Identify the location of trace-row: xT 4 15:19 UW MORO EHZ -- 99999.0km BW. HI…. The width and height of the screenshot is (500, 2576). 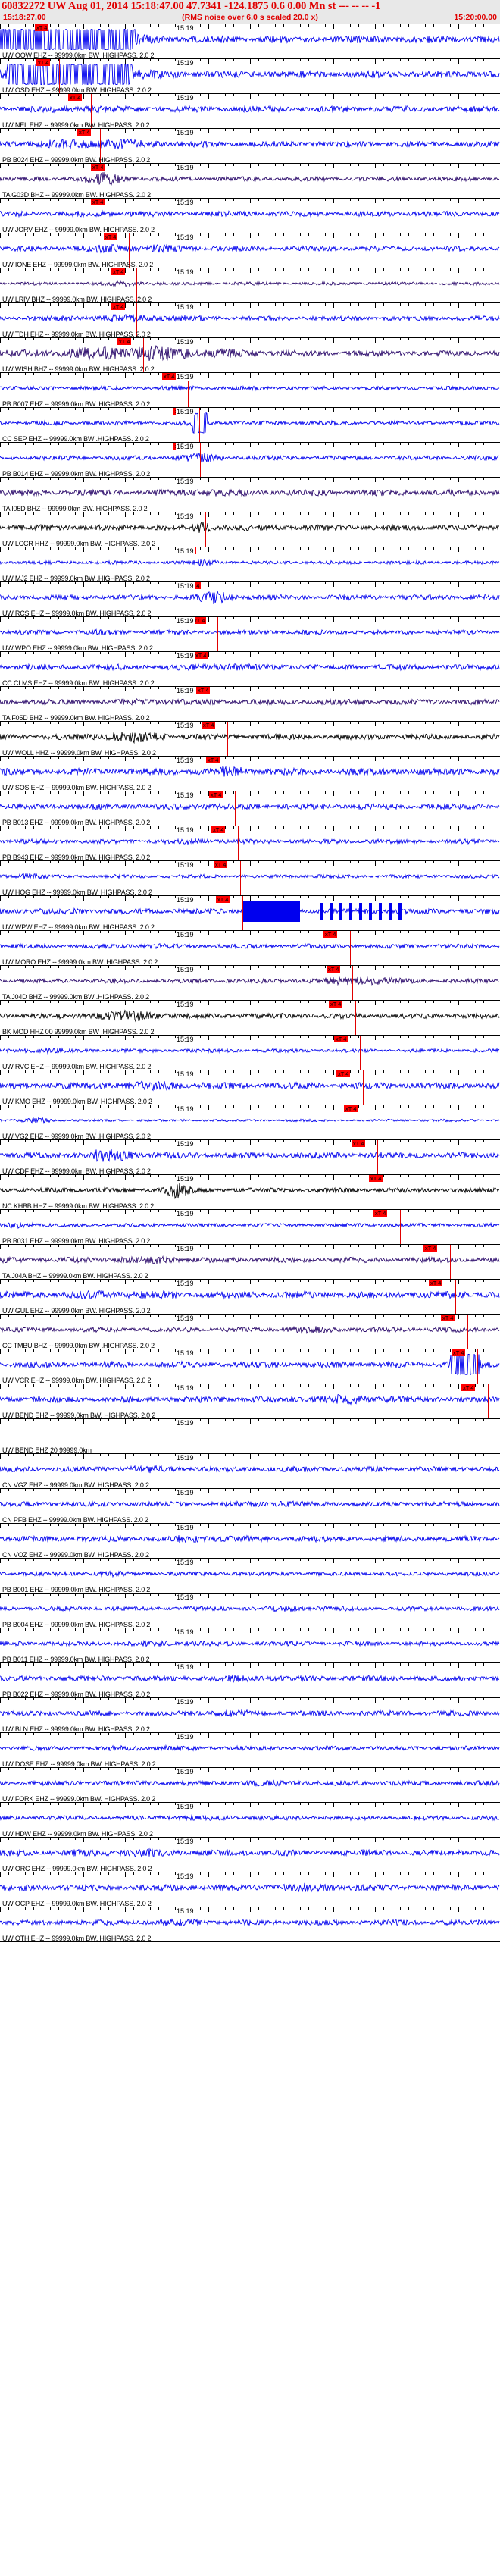
(250, 949).